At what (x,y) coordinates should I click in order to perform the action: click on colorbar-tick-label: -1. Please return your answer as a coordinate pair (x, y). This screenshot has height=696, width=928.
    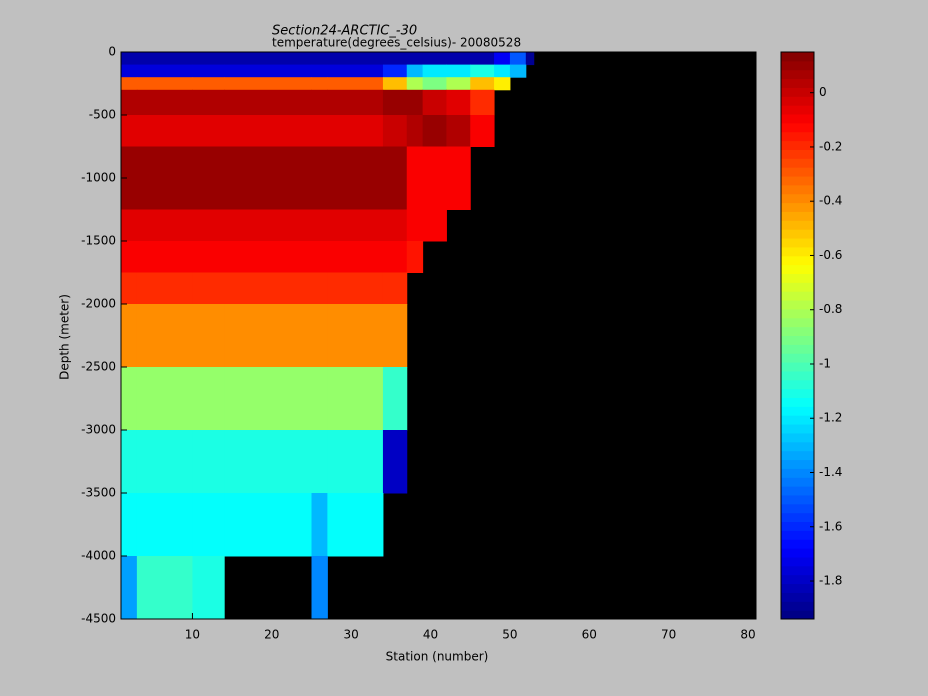
    Looking at the image, I should click on (825, 363).